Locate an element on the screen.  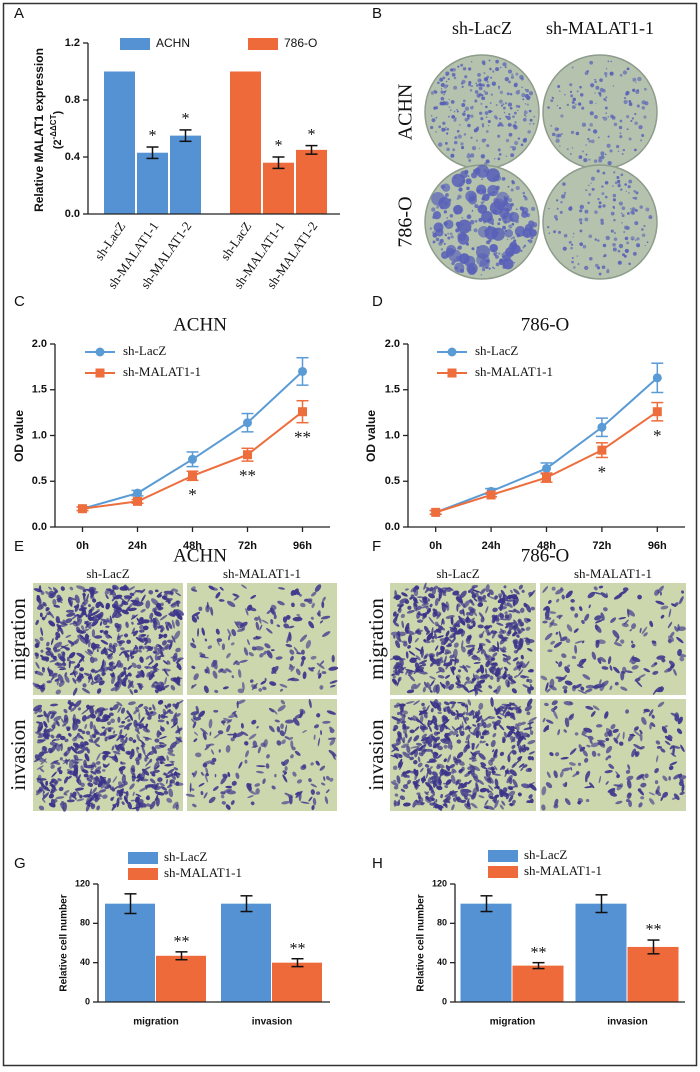
y-axis-label: Relative cell number is located at coordinates (421, 942).